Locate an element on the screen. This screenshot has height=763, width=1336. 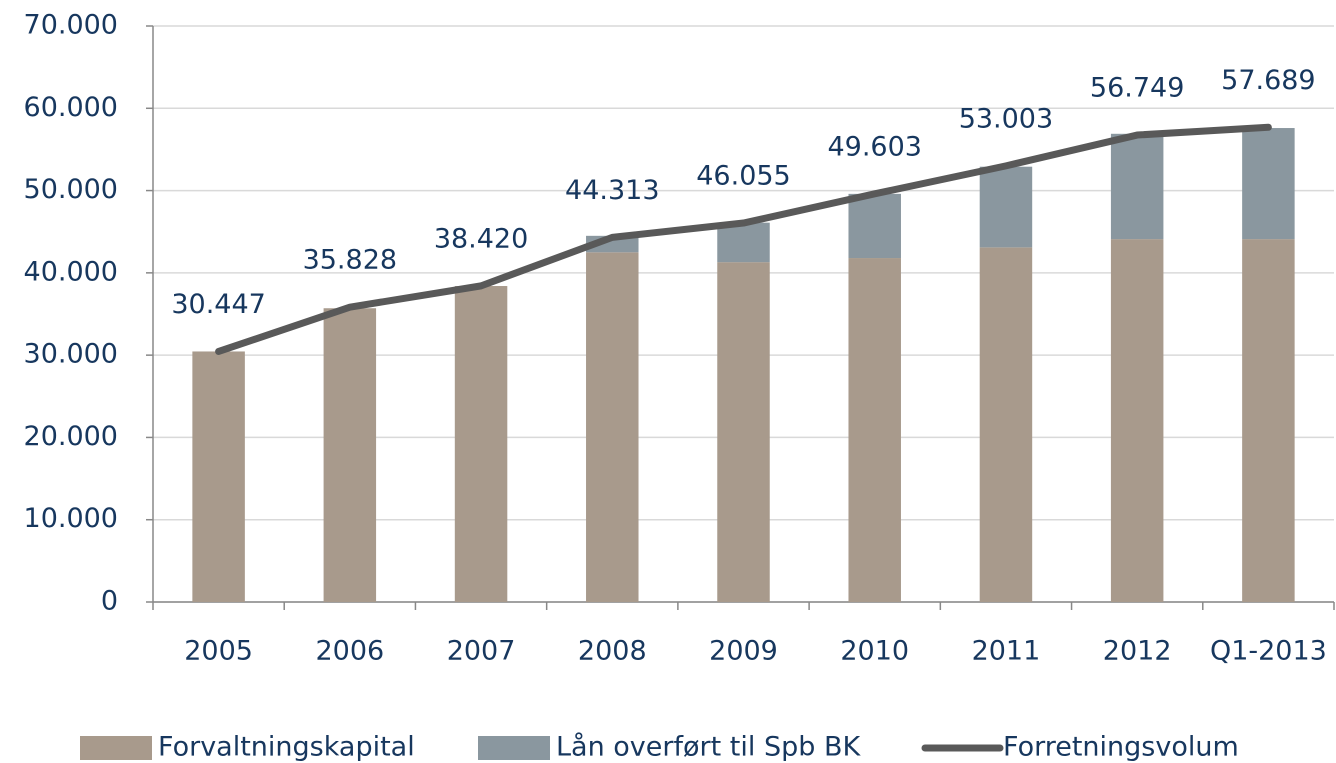
y-tick-label: 70.000 is located at coordinates (71, 25).